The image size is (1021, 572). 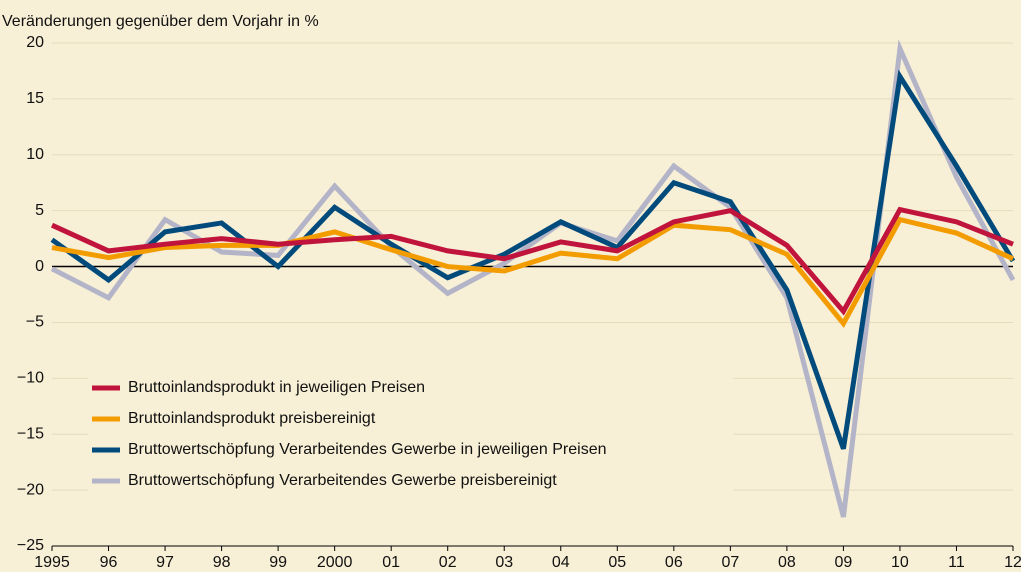 What do you see at coordinates (504, 562) in the screenshot?
I see `x-tick-label: 03` at bounding box center [504, 562].